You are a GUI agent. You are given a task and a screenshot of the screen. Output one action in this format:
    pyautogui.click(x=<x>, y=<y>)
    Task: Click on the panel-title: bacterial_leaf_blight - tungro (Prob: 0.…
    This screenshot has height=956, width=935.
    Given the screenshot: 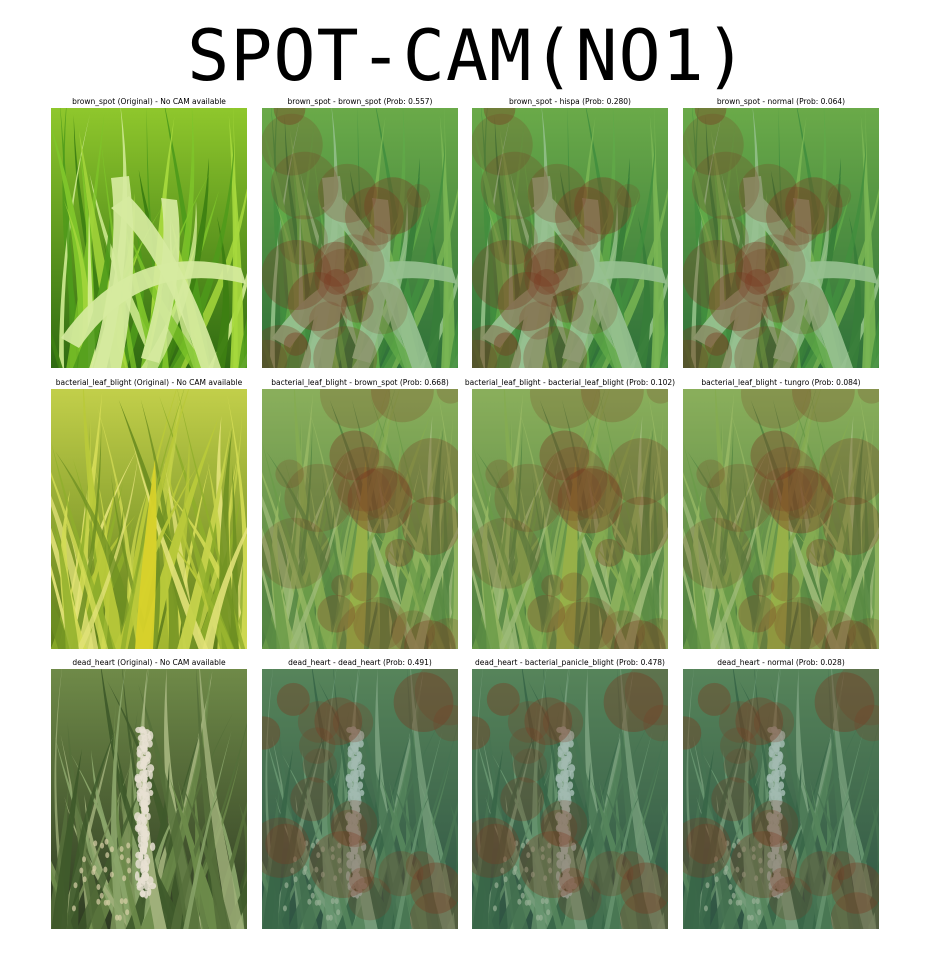 What is the action you would take?
    pyautogui.click(x=781, y=382)
    